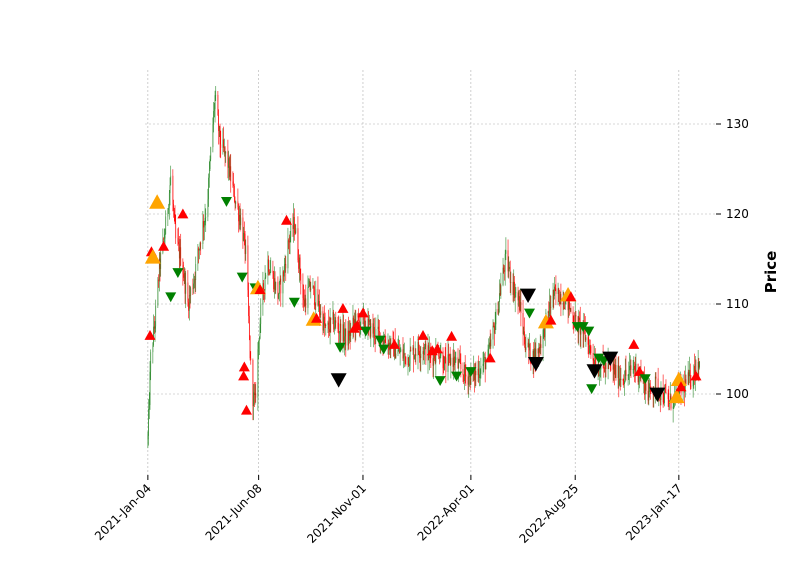 This screenshot has height=575, width=800. Describe the element at coordinates (771, 272) in the screenshot. I see `y-axis-label: Price` at that location.